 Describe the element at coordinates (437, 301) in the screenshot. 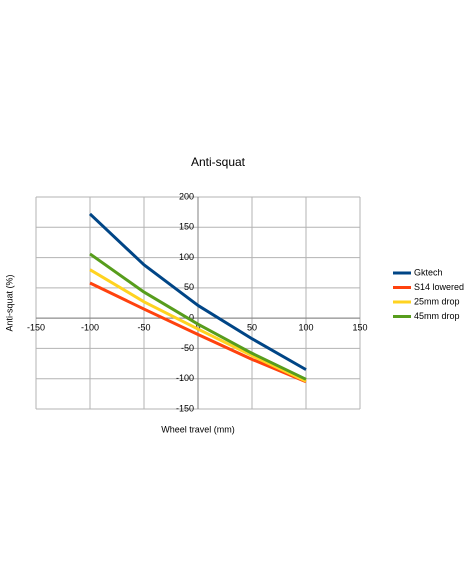

I see `legend-label: 25mm drop` at that location.